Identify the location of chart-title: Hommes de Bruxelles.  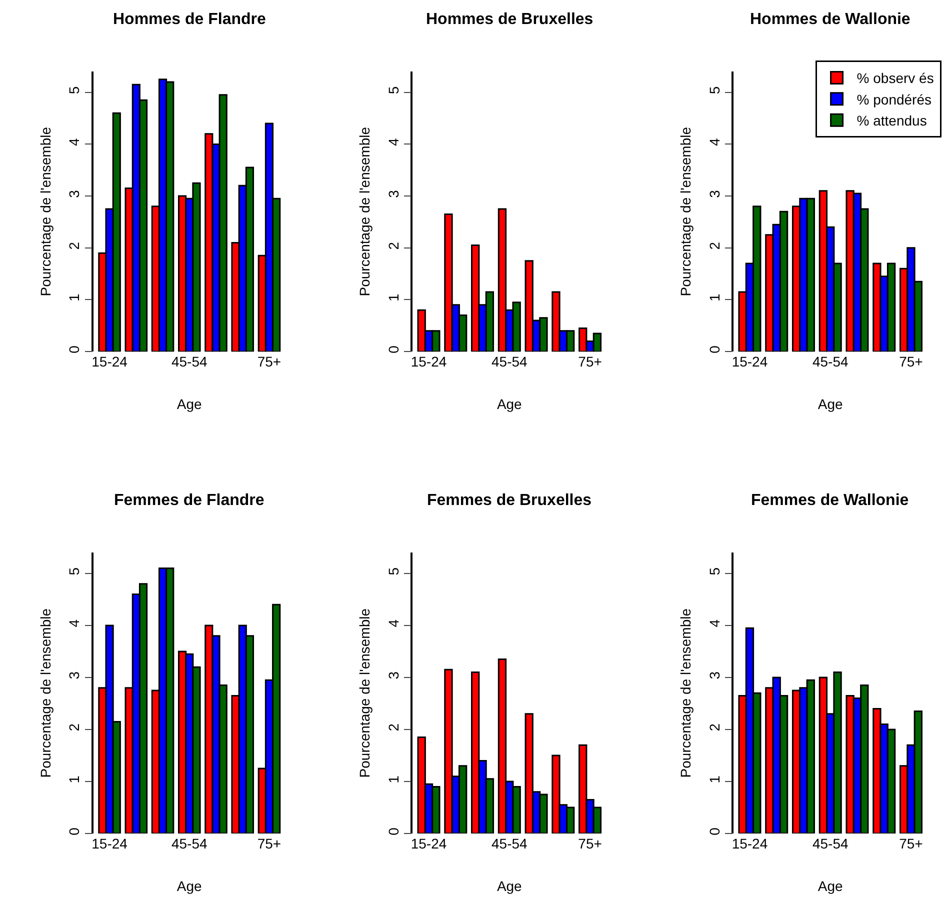
(510, 19).